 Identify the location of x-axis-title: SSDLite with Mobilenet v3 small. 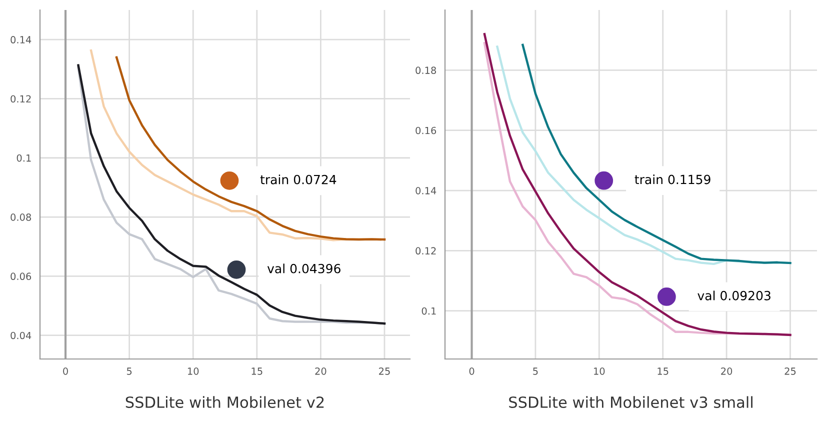
(630, 402).